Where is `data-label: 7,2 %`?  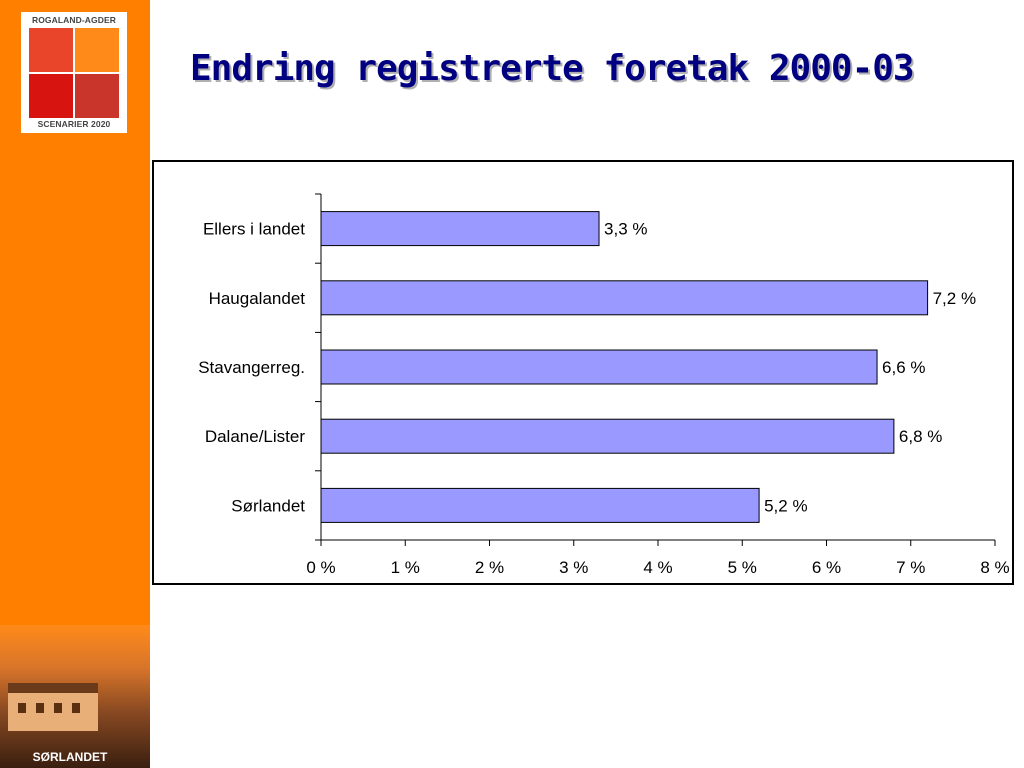
data-label: 7,2 % is located at coordinates (954, 298).